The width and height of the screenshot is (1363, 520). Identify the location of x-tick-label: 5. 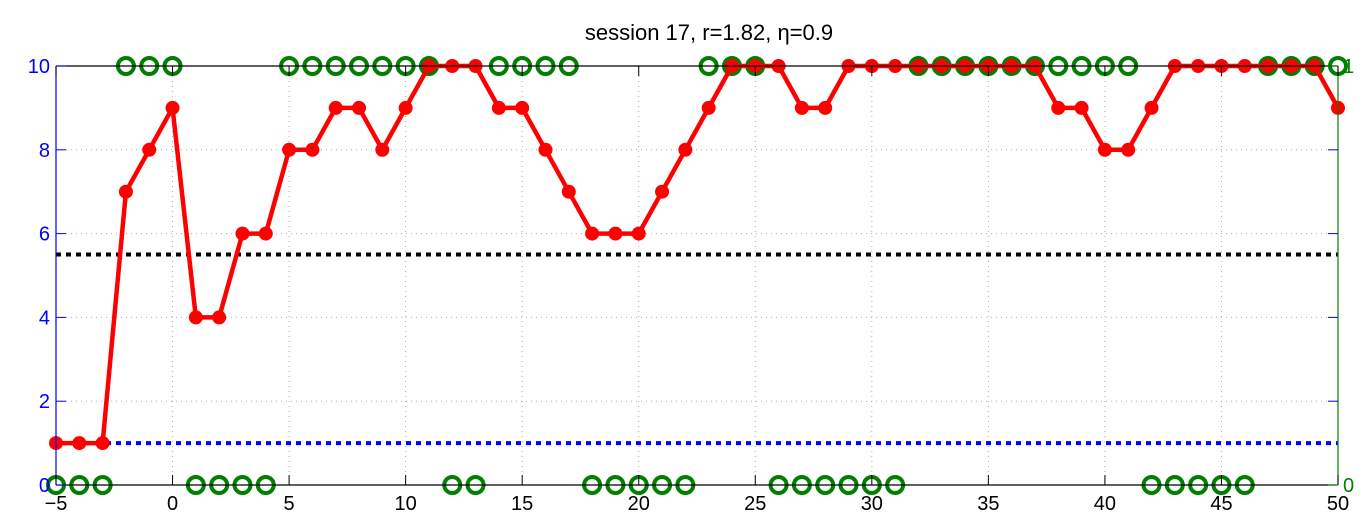
(289, 504).